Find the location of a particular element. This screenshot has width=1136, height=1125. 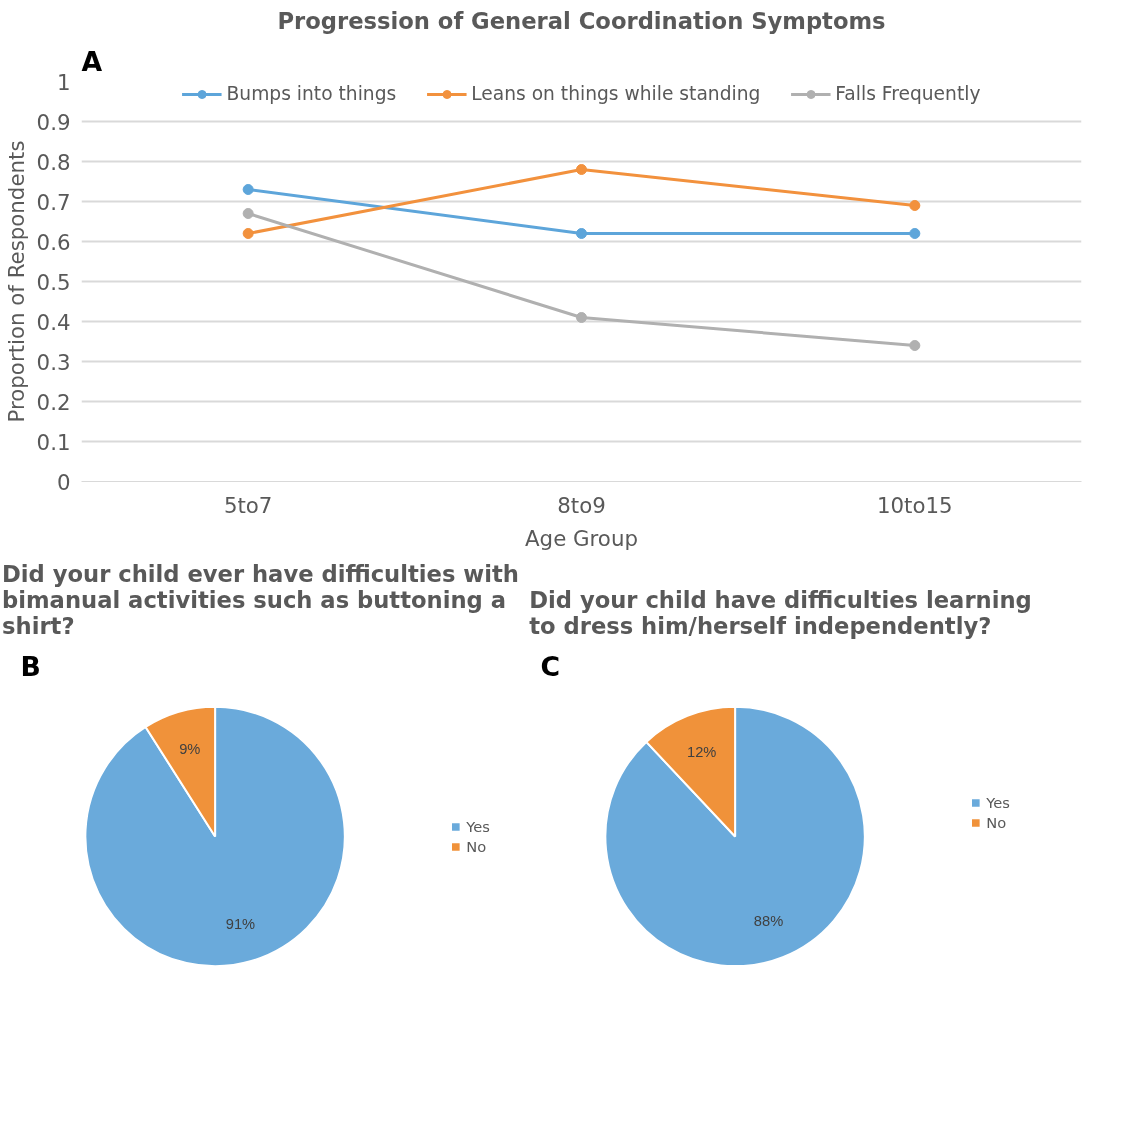

legend-label: Leans on things while standing is located at coordinates (616, 93).